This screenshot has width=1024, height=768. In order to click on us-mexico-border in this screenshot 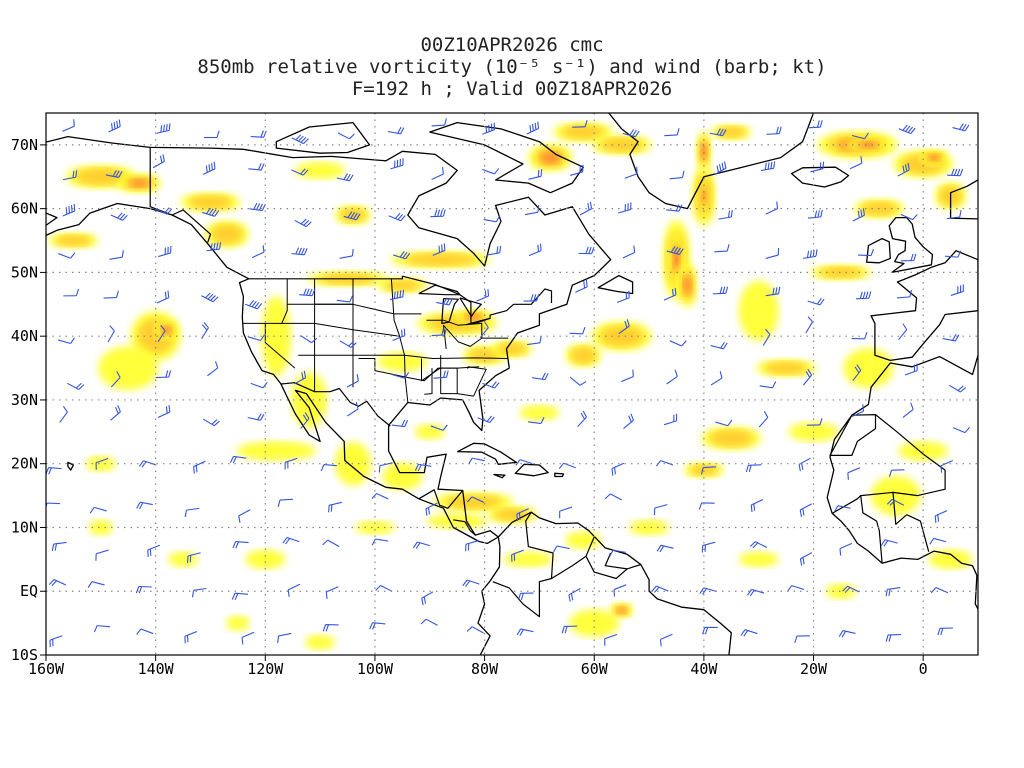, I will do `click(336, 404)`.